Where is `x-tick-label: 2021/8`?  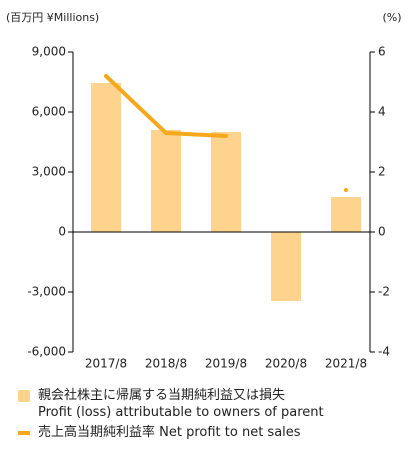
x-tick-label: 2021/8 is located at coordinates (346, 364).